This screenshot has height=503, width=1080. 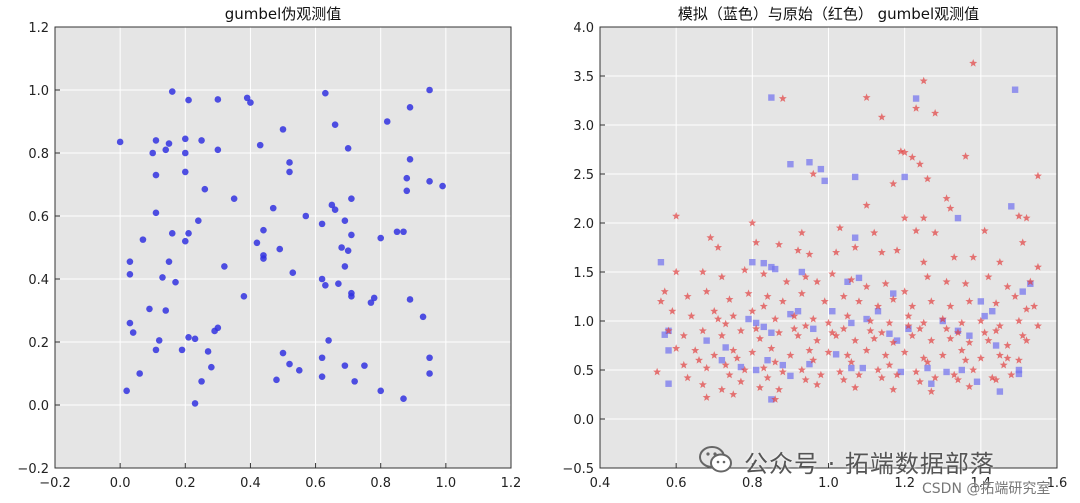 I want to click on y-tick-label: 0.0, so click(x=38, y=406).